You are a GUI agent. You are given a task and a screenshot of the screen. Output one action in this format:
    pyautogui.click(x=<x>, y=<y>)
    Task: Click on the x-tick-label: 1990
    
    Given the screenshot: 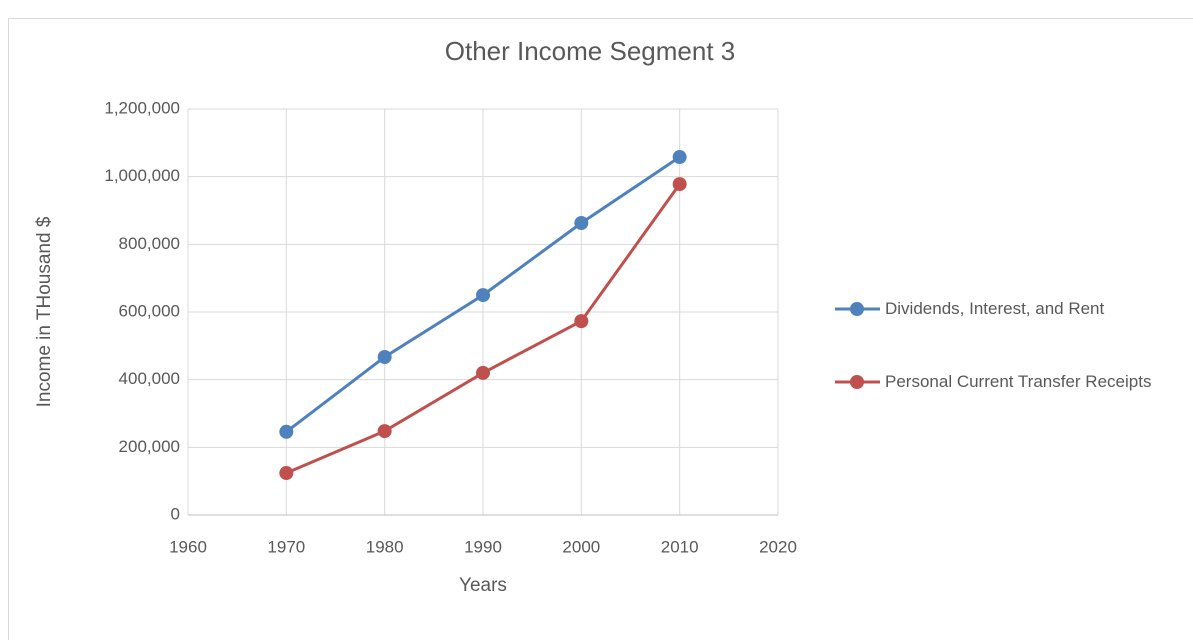 What is the action you would take?
    pyautogui.click(x=483, y=546)
    